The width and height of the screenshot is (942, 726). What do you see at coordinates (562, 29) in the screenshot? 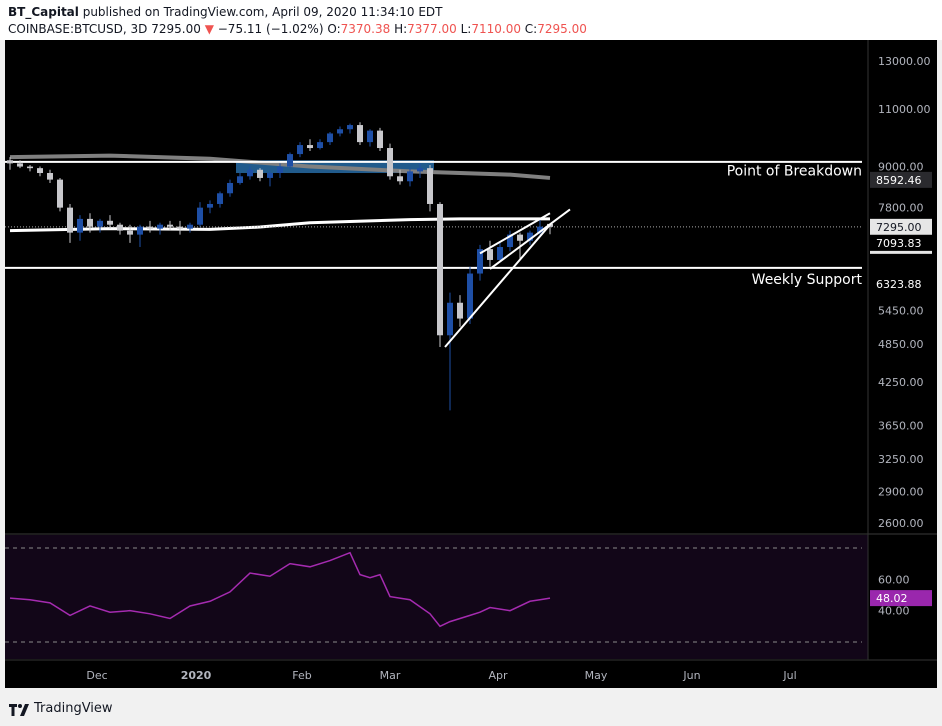
I see `close-value: 7295.00` at bounding box center [562, 29].